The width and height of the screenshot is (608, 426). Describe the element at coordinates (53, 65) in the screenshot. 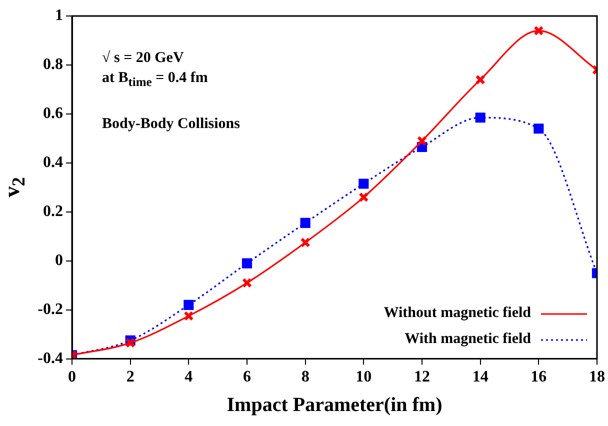

I see `y-tick-label: 0.8` at that location.